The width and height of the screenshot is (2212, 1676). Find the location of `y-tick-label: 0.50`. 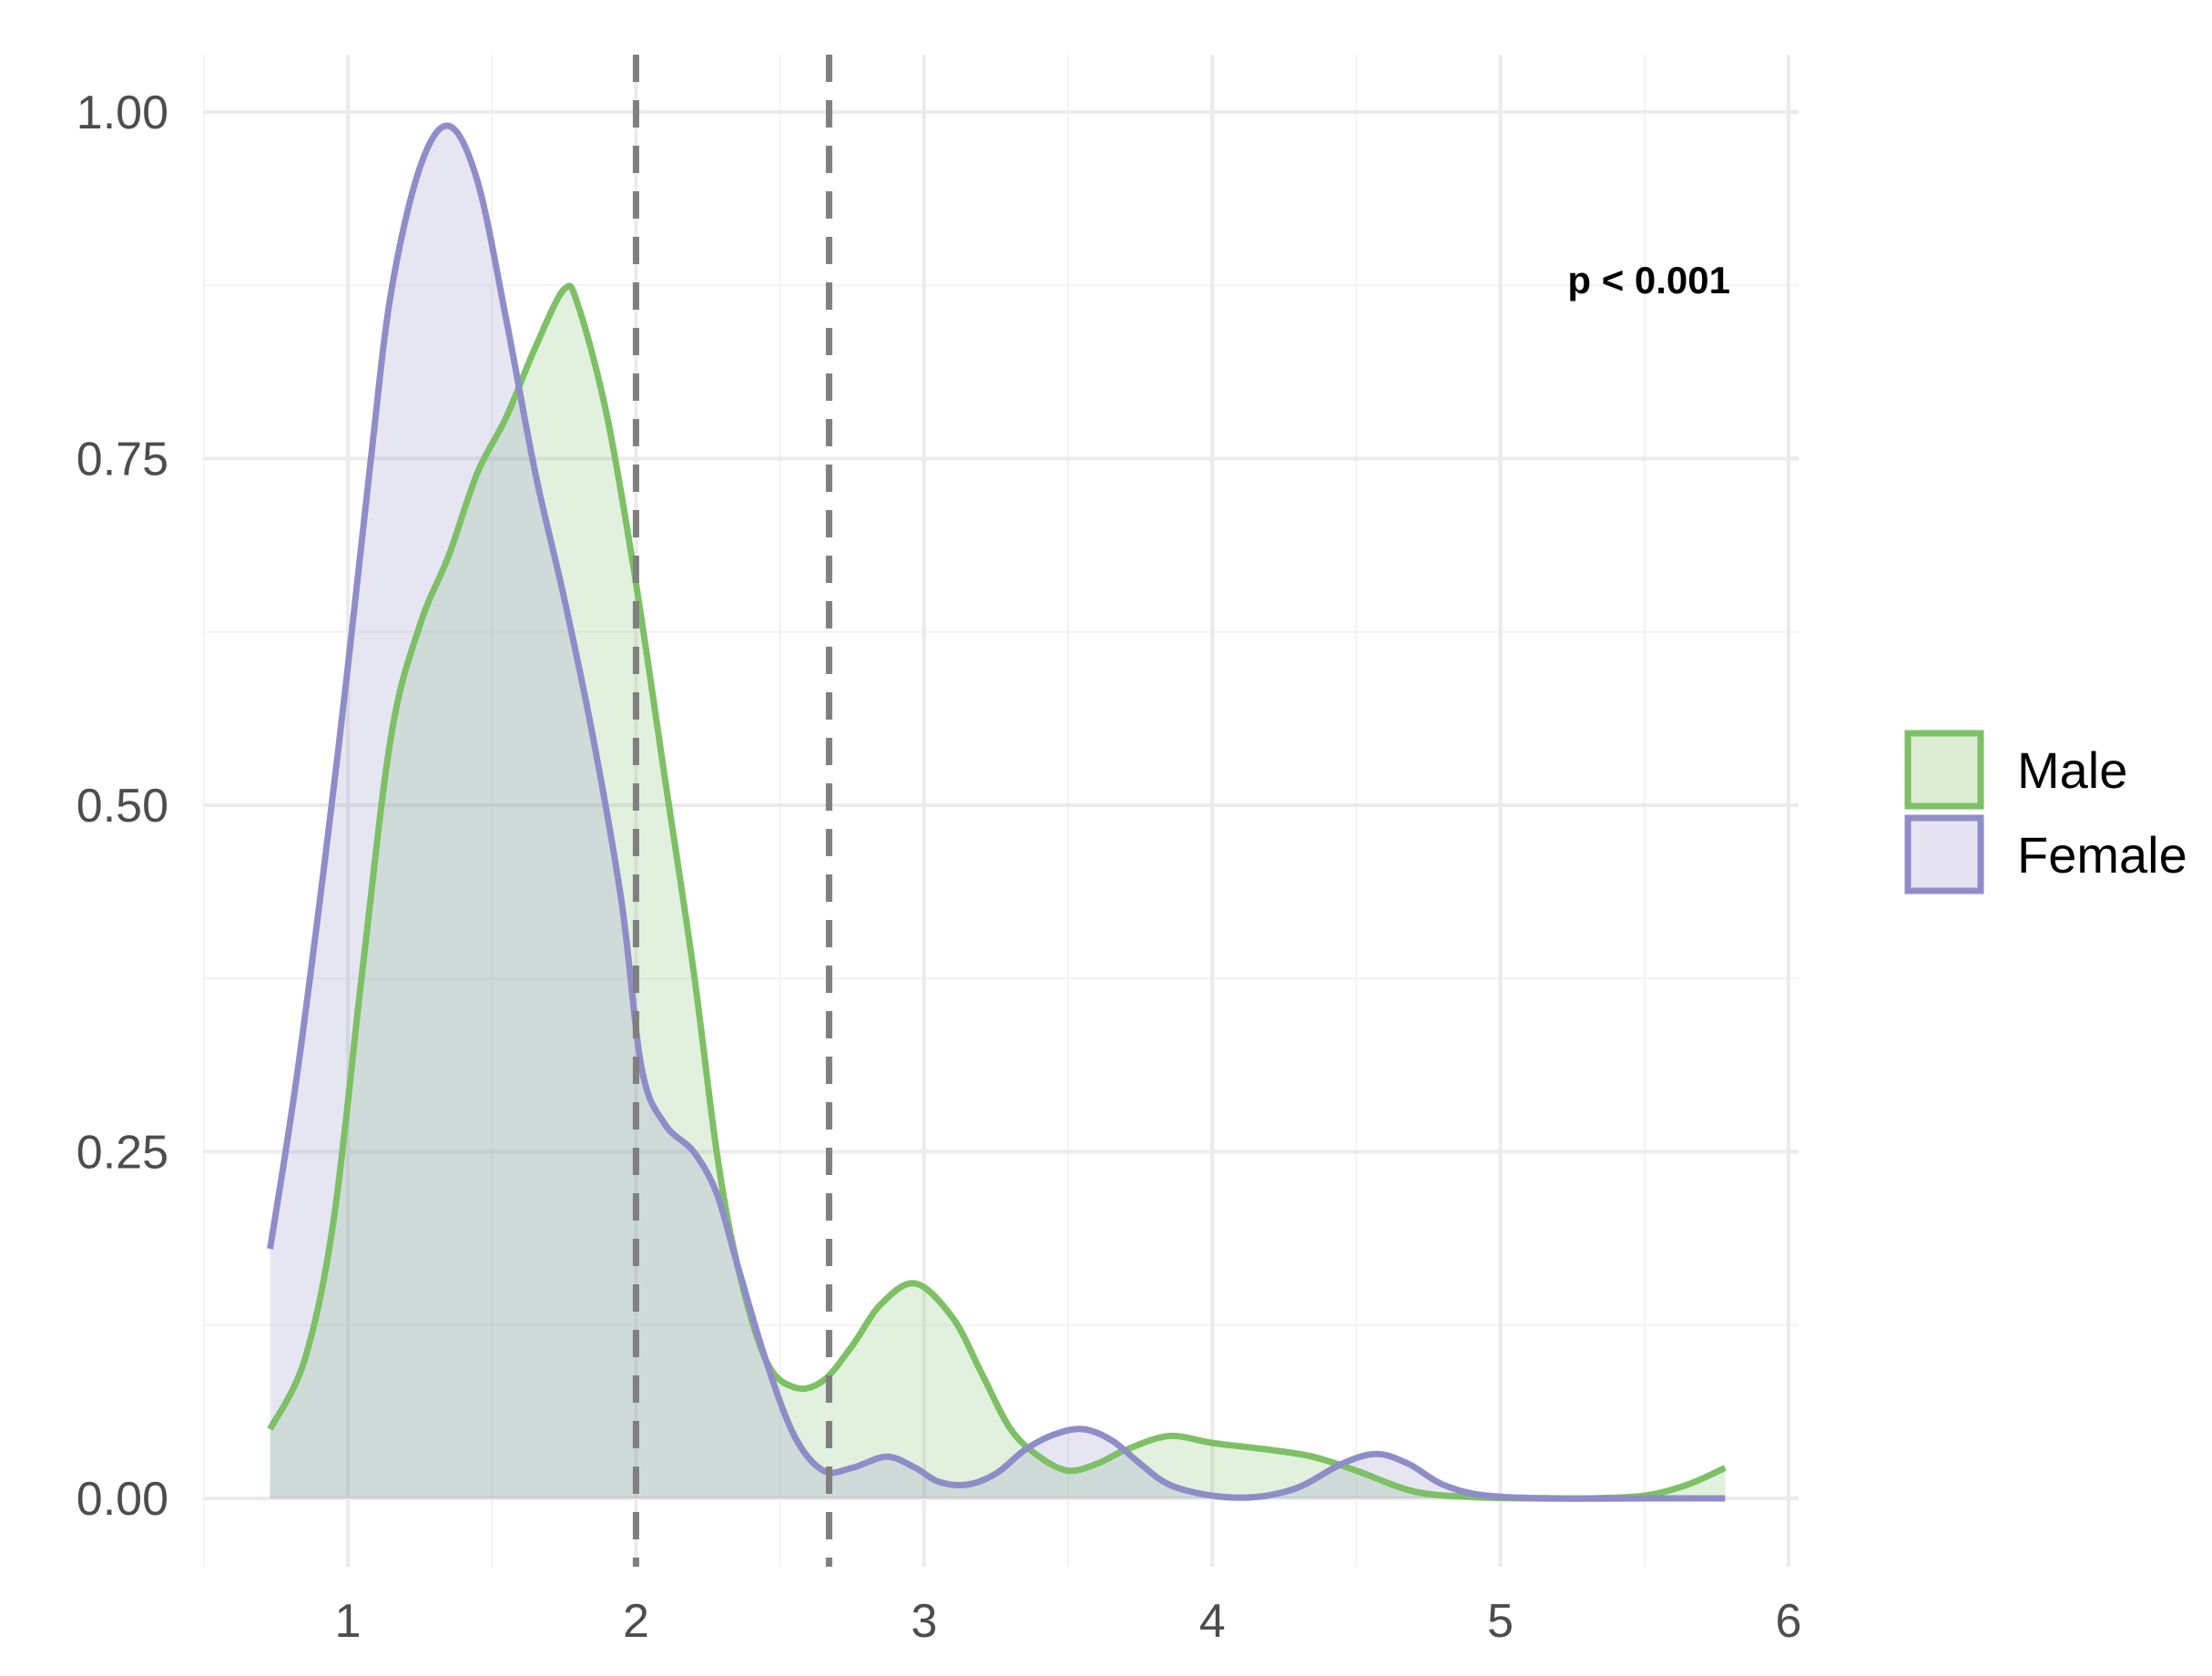

y-tick-label: 0.50 is located at coordinates (122, 806).